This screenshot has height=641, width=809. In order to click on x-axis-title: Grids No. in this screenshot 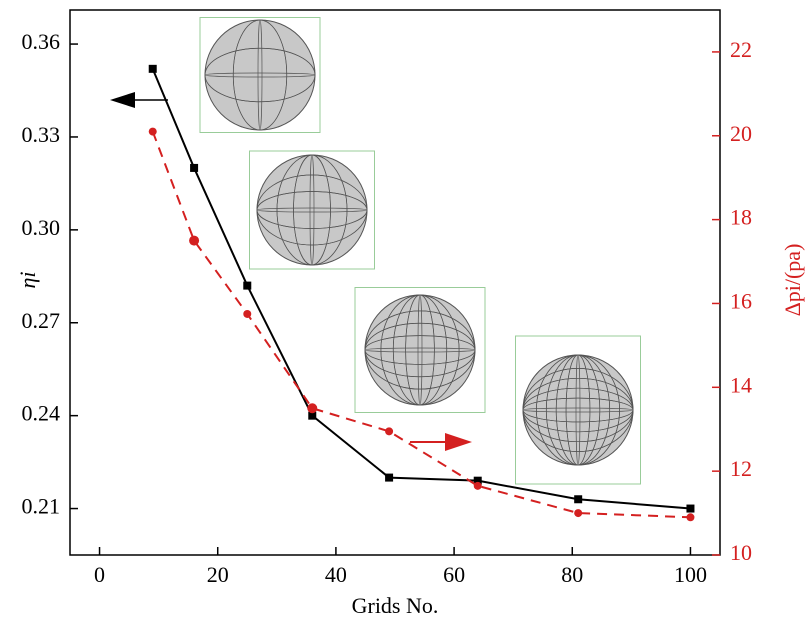, I will do `click(395, 605)`.